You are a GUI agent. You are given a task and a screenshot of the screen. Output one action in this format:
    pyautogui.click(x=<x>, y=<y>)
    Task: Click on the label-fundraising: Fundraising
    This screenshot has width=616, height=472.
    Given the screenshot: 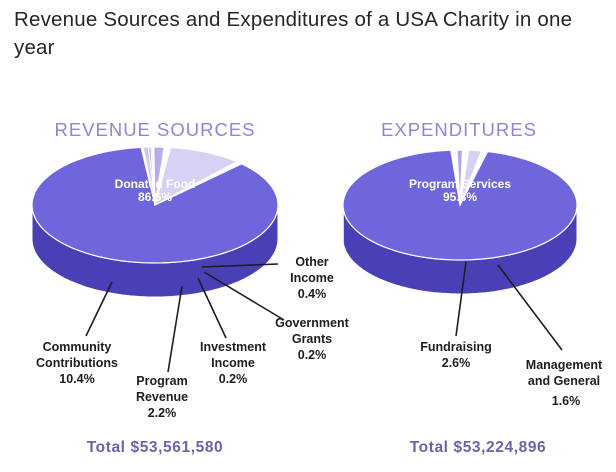 What is the action you would take?
    pyautogui.click(x=456, y=347)
    